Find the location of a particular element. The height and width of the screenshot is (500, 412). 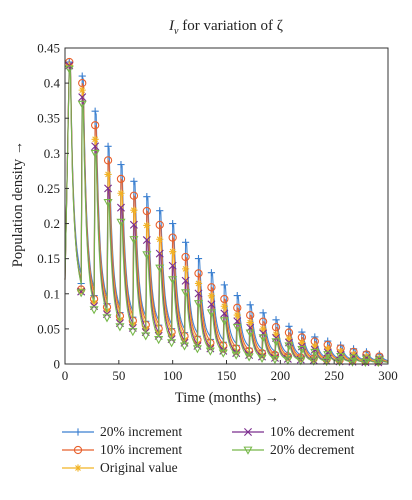

x-axis-label: Time (months) → is located at coordinates (227, 398).